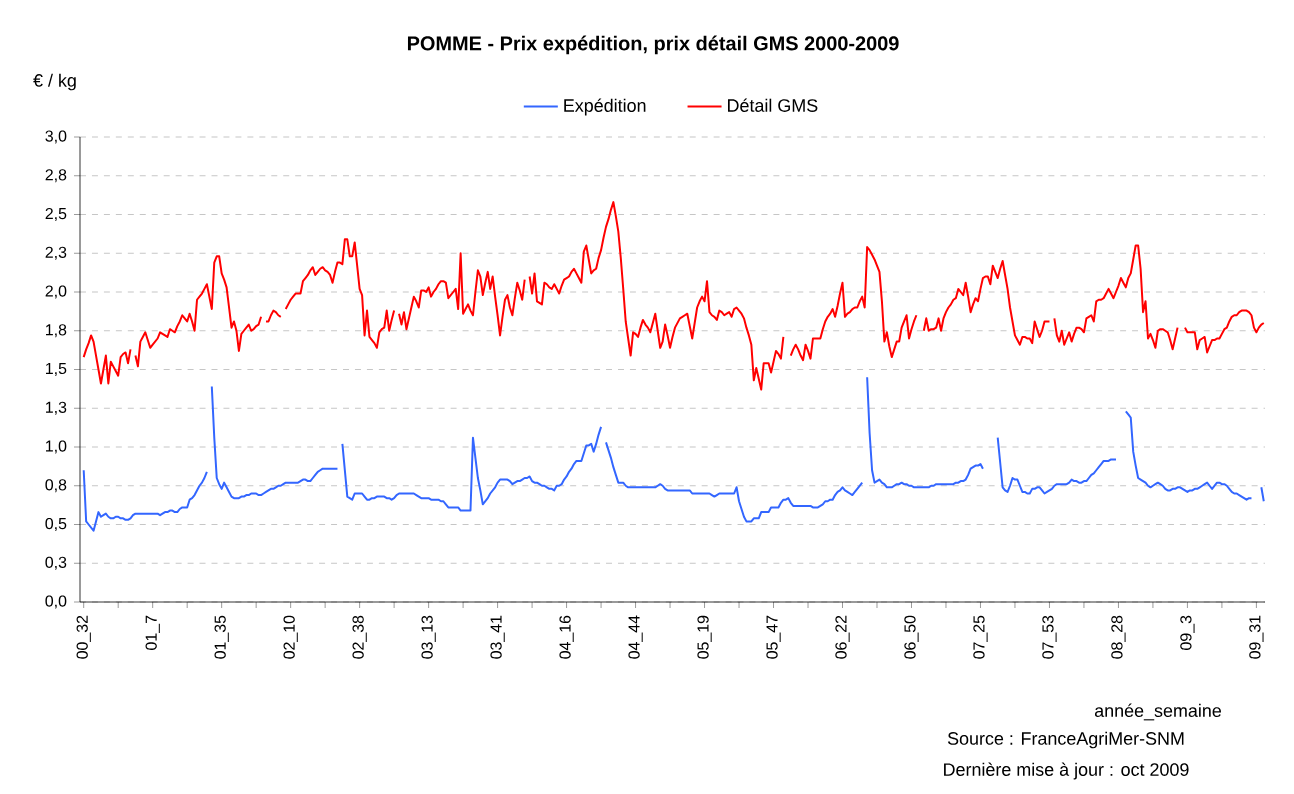 Image resolution: width=1294 pixels, height=794 pixels. I want to click on y-tick-label: 1,3, so click(56, 408).